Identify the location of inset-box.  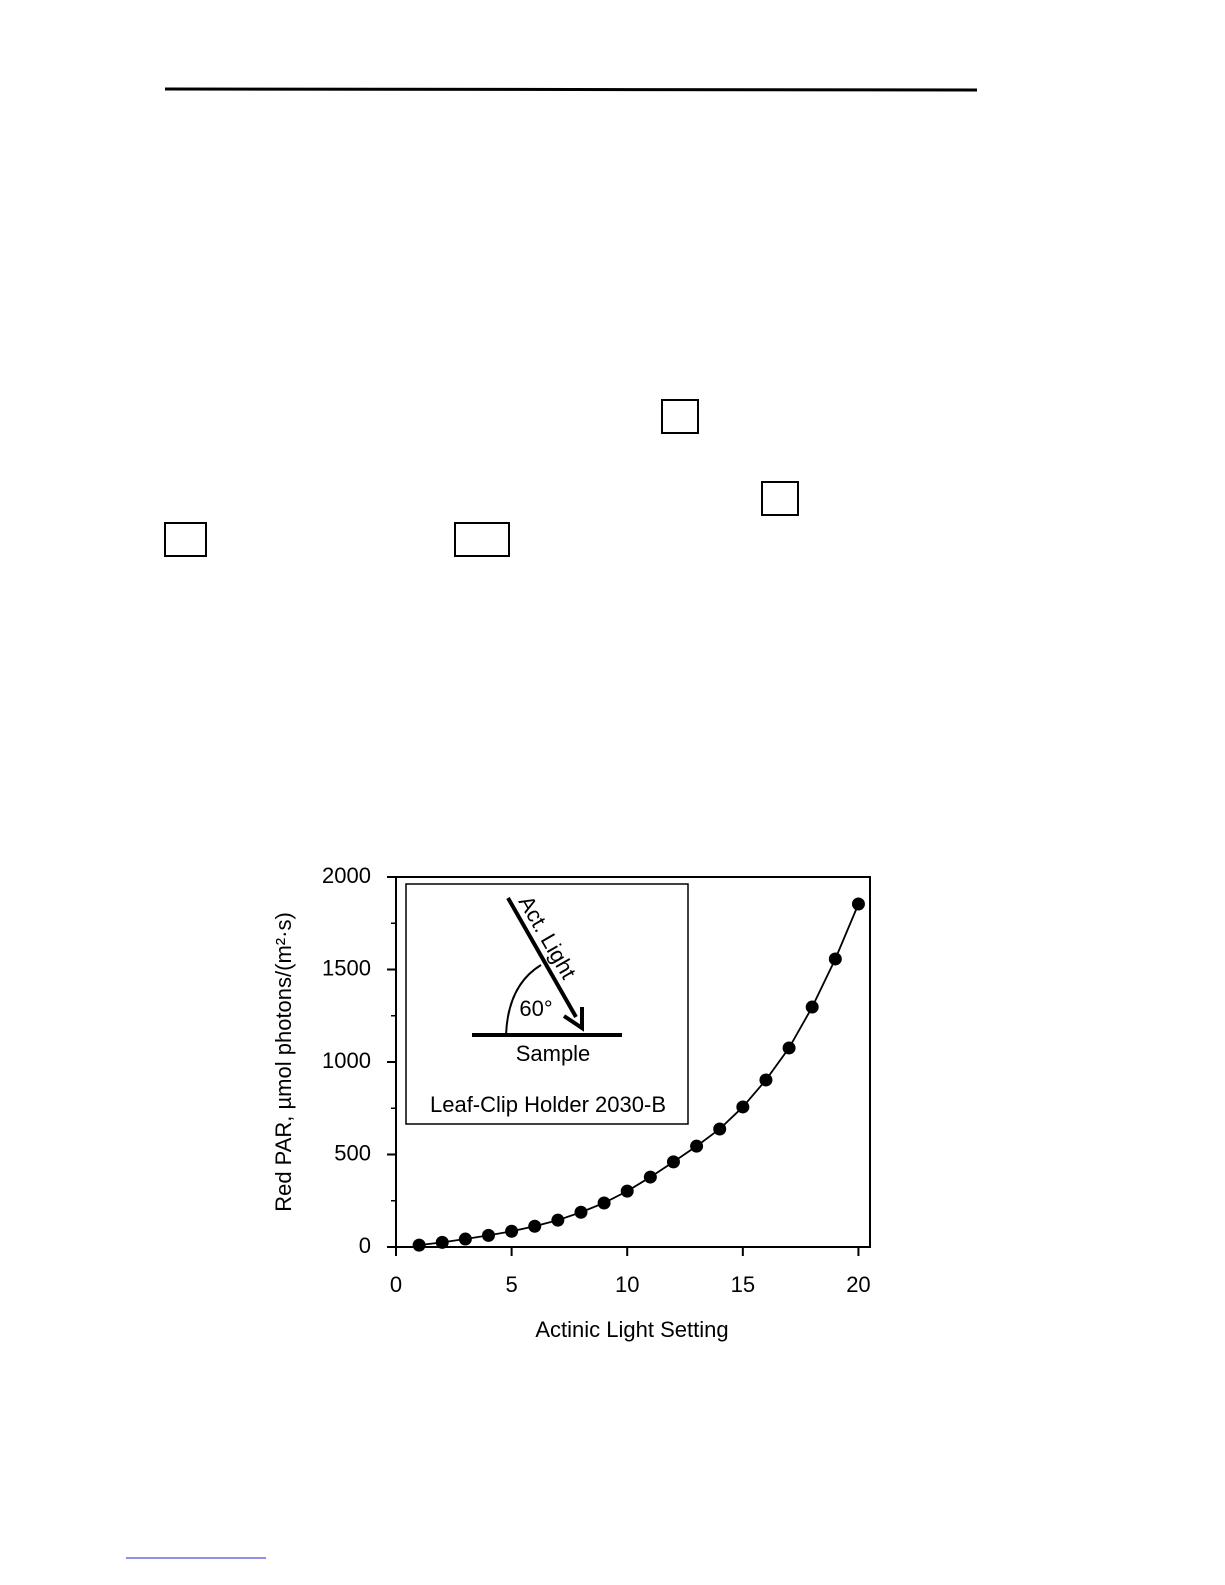
(547, 1004).